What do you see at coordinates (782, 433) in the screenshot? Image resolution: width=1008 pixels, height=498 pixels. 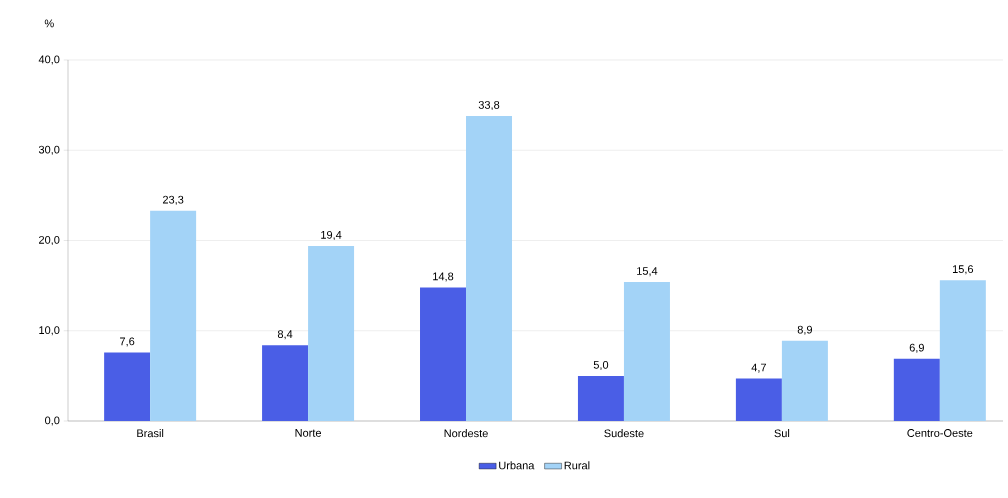 I see `x-tick-label: Sul` at bounding box center [782, 433].